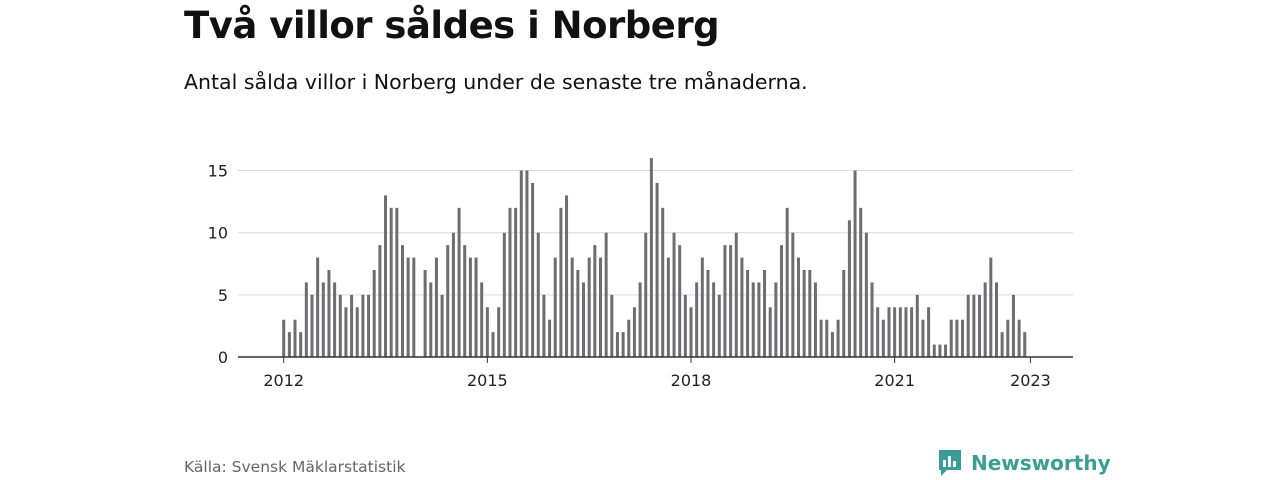  I want to click on chart-title: Två villor såldes i Norberg, so click(452, 25).